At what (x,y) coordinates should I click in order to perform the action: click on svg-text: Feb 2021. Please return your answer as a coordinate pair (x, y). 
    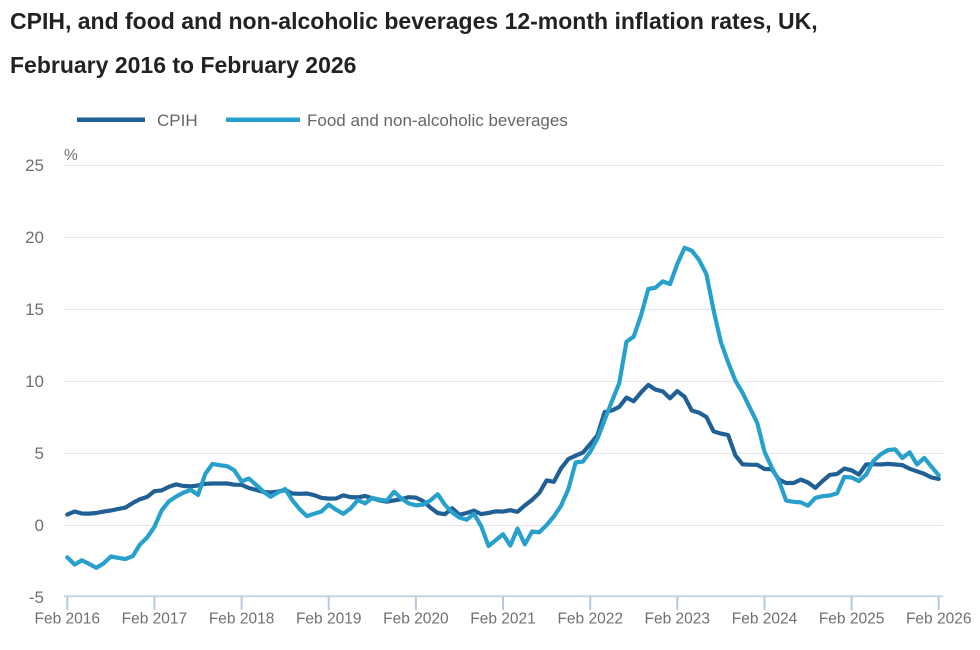
    Looking at the image, I should click on (503, 619).